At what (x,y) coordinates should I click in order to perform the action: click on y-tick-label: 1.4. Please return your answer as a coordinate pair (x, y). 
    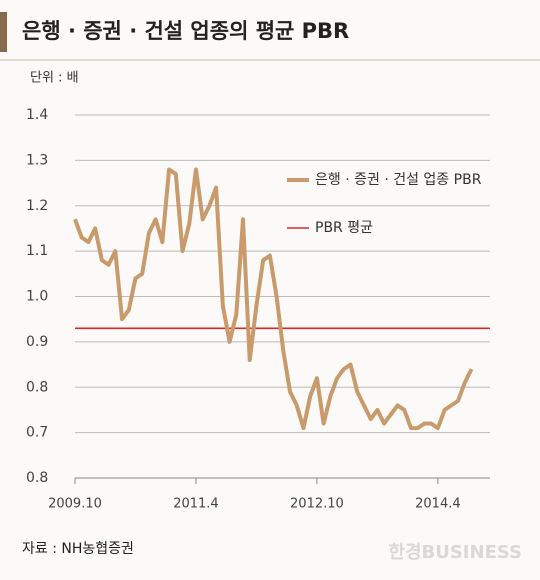
    Looking at the image, I should click on (37, 115).